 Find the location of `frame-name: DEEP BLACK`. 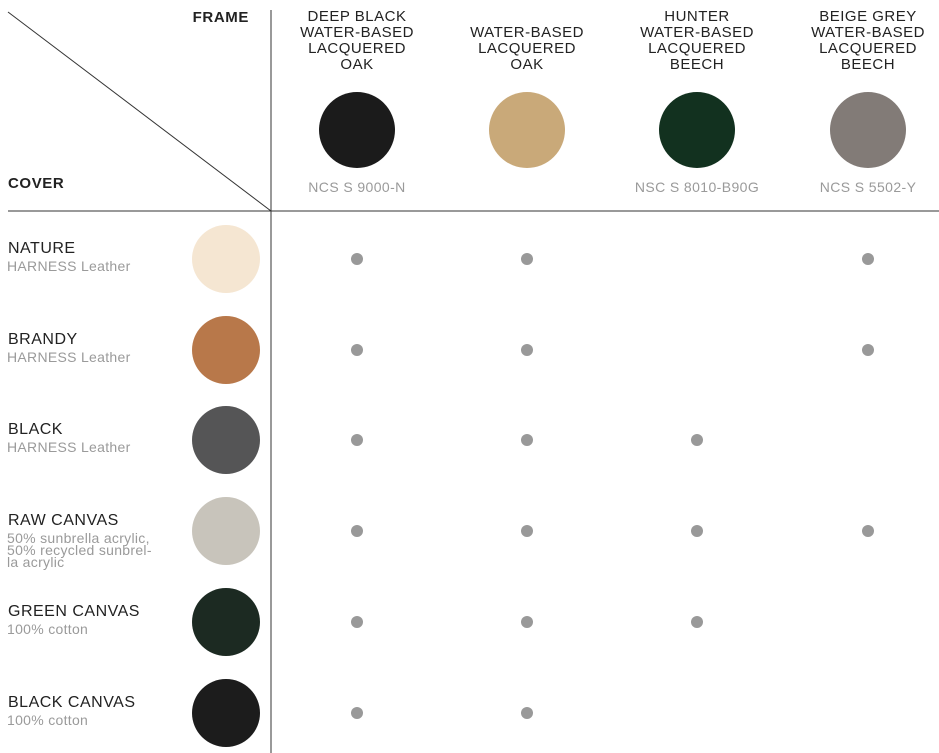

frame-name: DEEP BLACK is located at coordinates (357, 16).